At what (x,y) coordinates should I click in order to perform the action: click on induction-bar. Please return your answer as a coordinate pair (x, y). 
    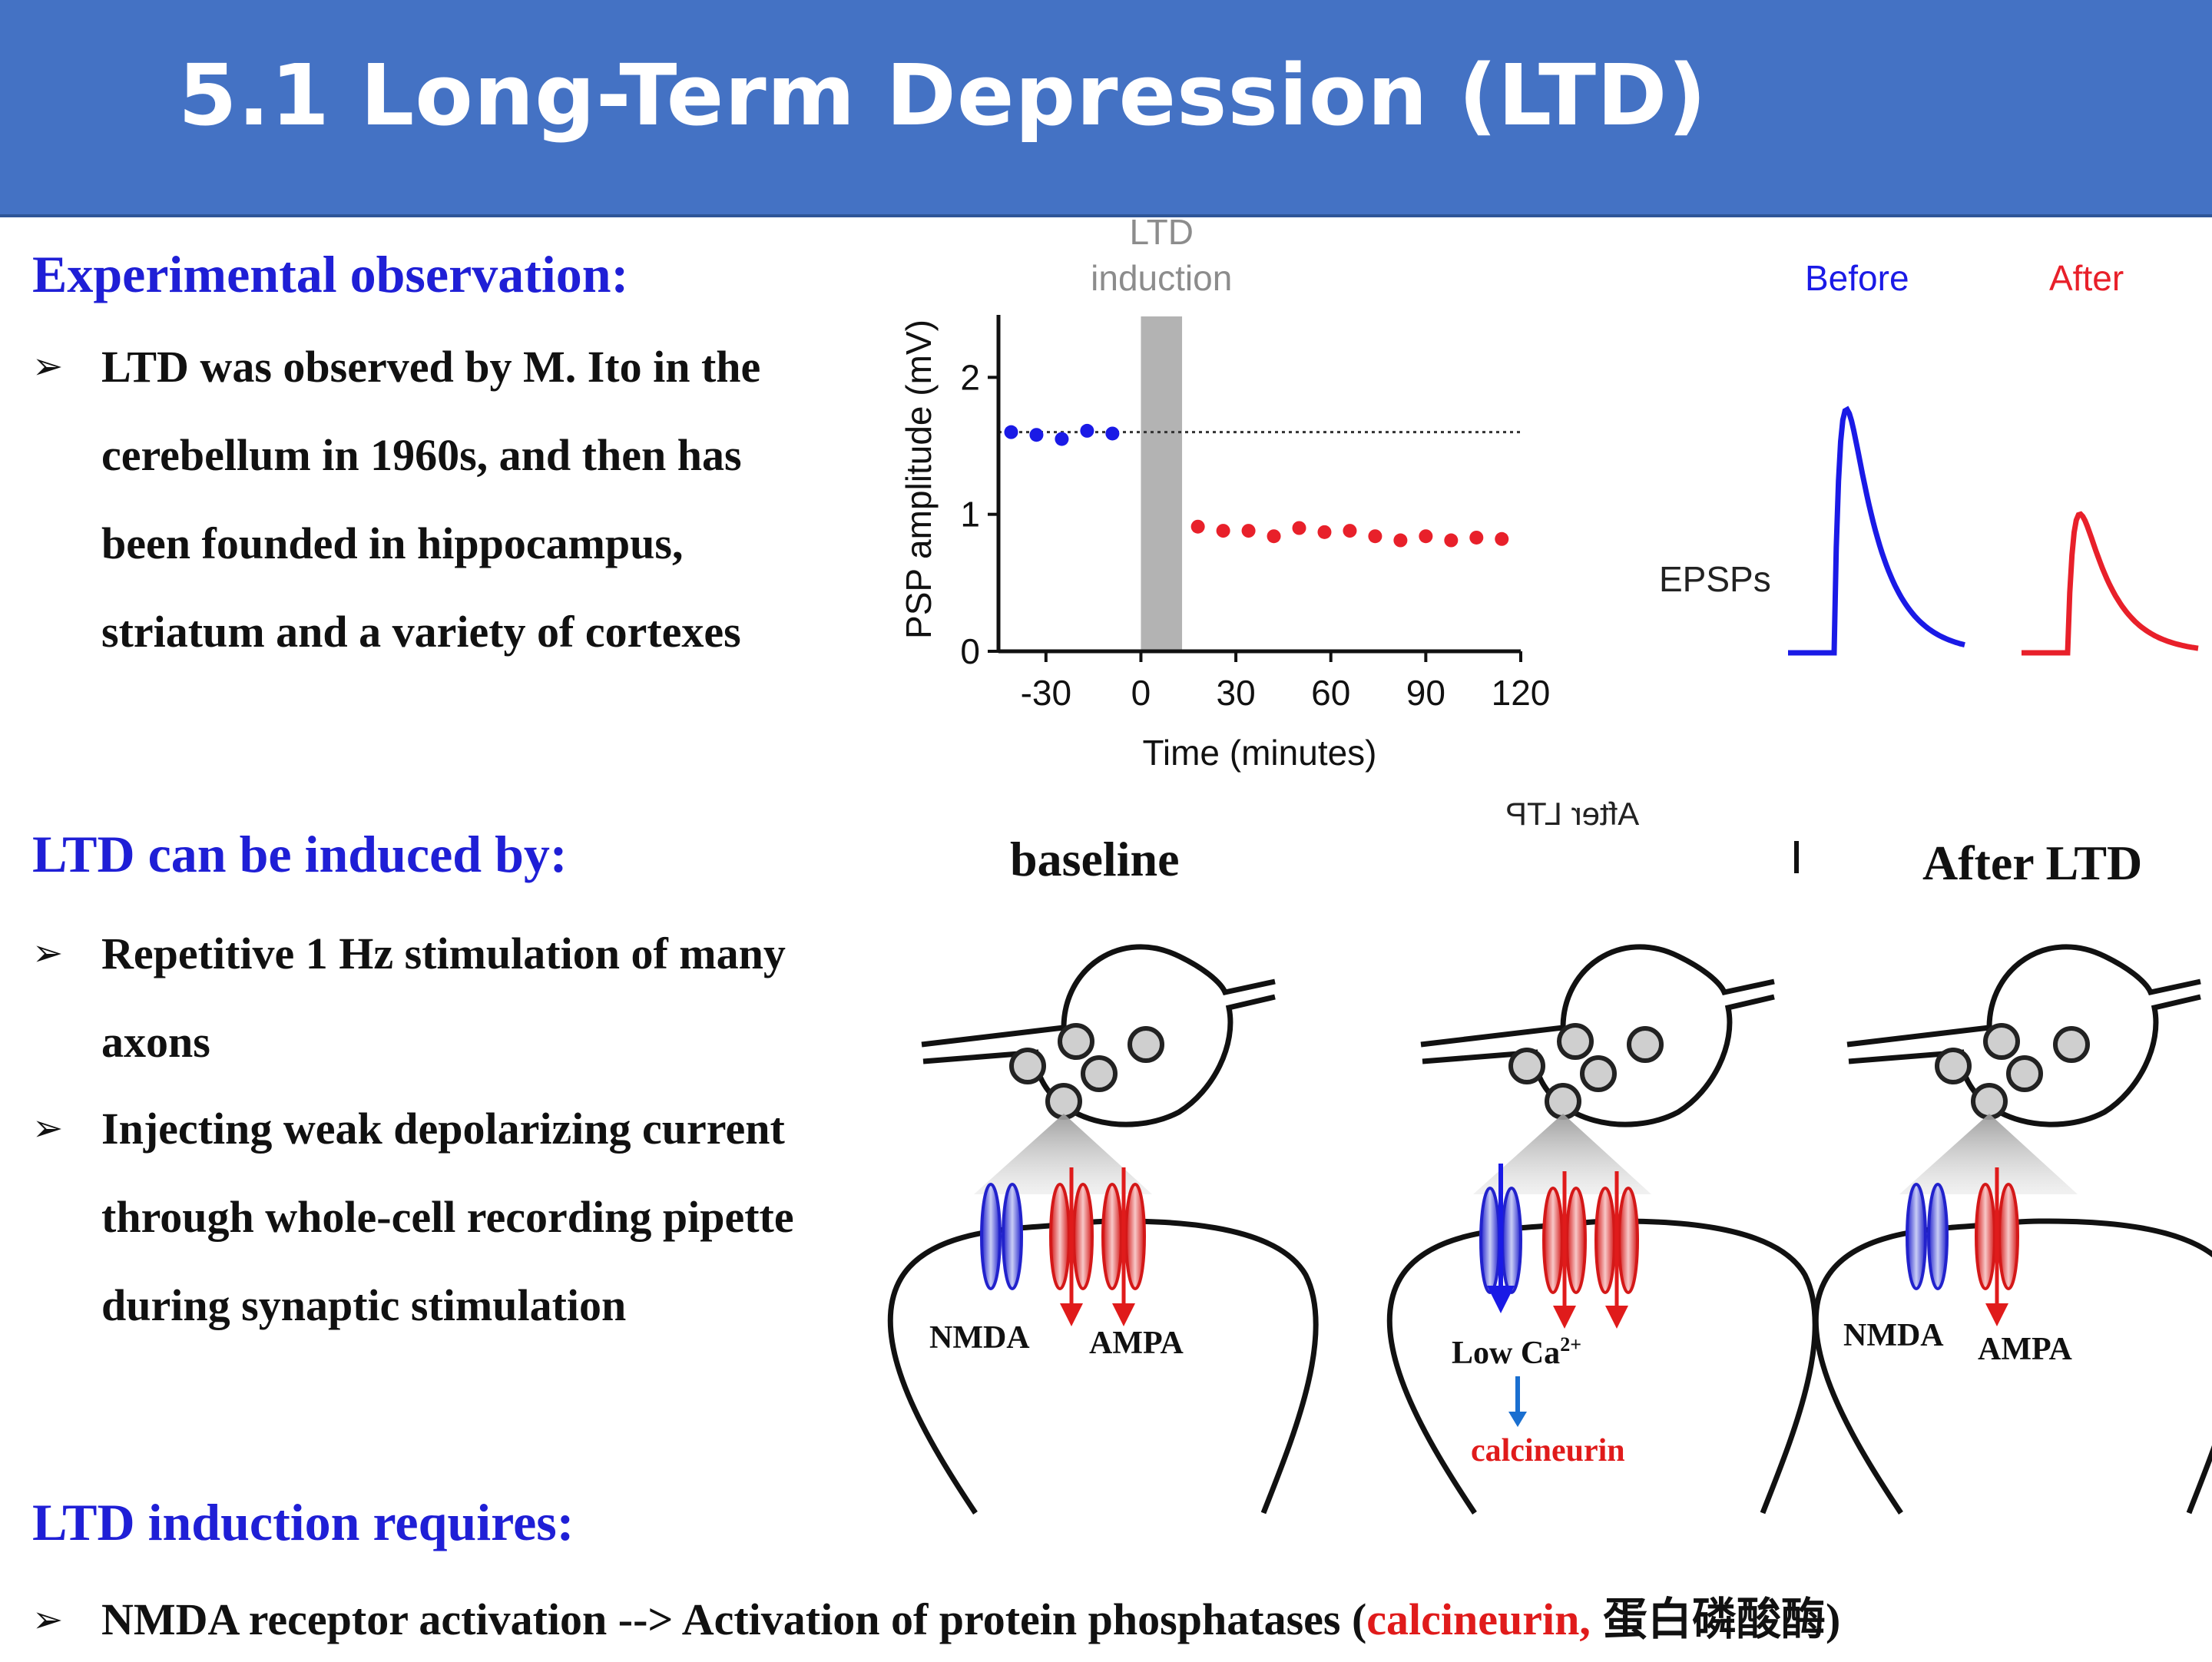
    Looking at the image, I should click on (1162, 483).